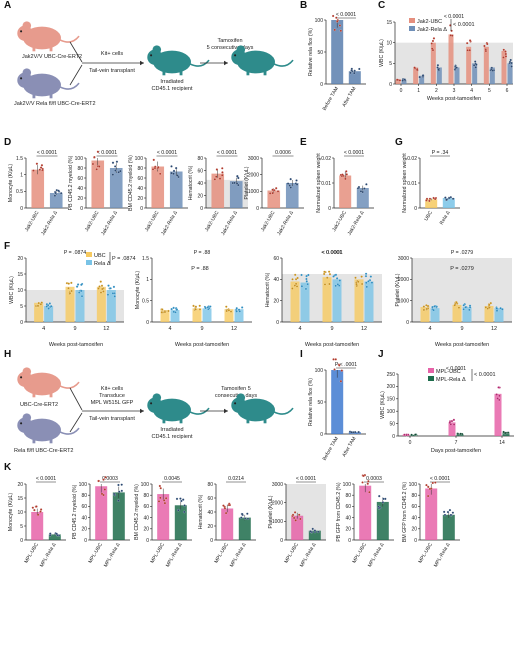  What do you see at coordinates (145, 259) in the screenshot?
I see `y-tick-label: 1.5` at bounding box center [145, 259].